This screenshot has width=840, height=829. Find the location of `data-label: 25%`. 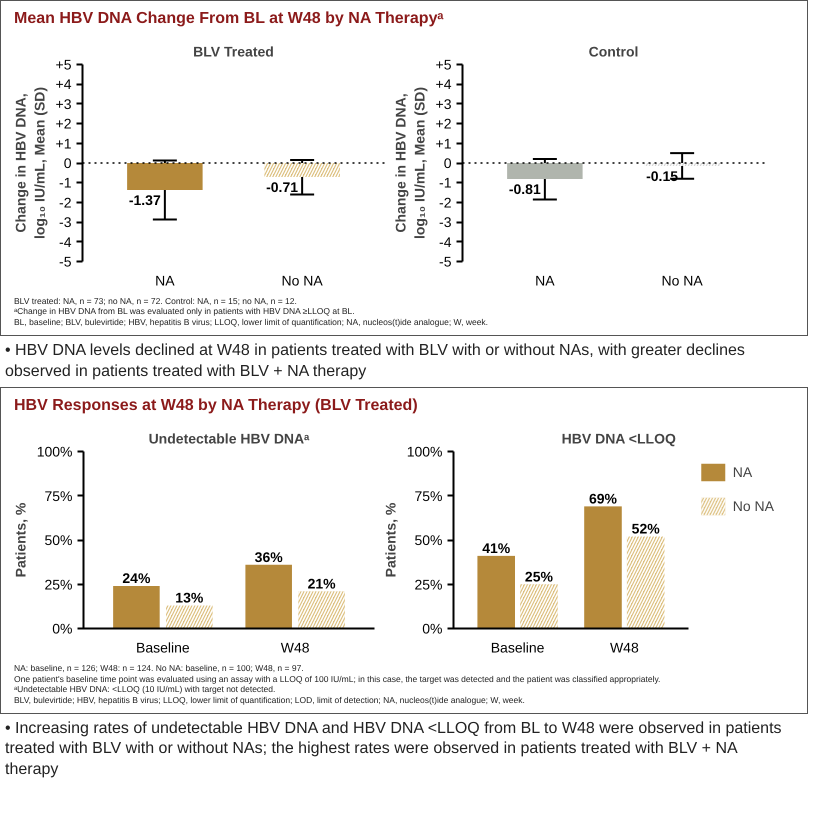

data-label: 25% is located at coordinates (539, 576).